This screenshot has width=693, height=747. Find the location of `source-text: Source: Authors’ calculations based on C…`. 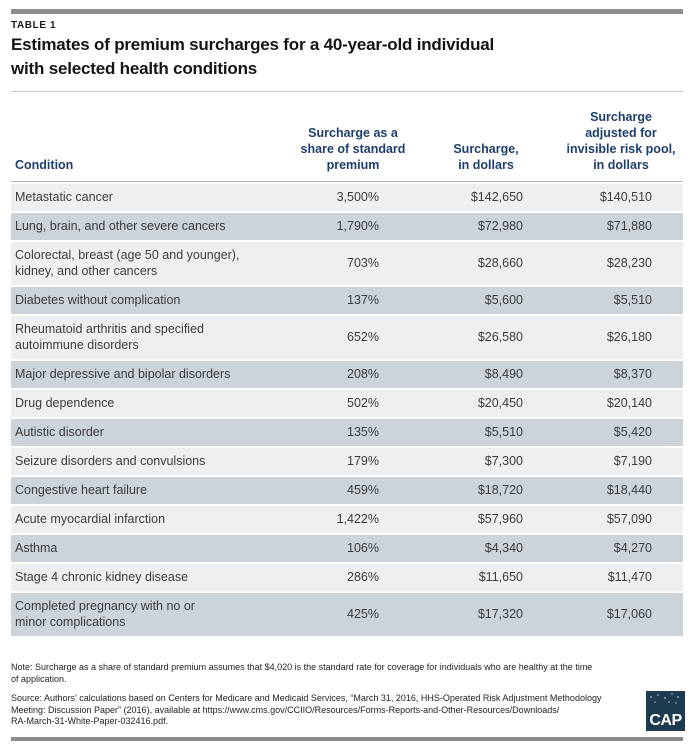

source-text: Source: Authors’ calculations based on C… is located at coordinates (321, 710).